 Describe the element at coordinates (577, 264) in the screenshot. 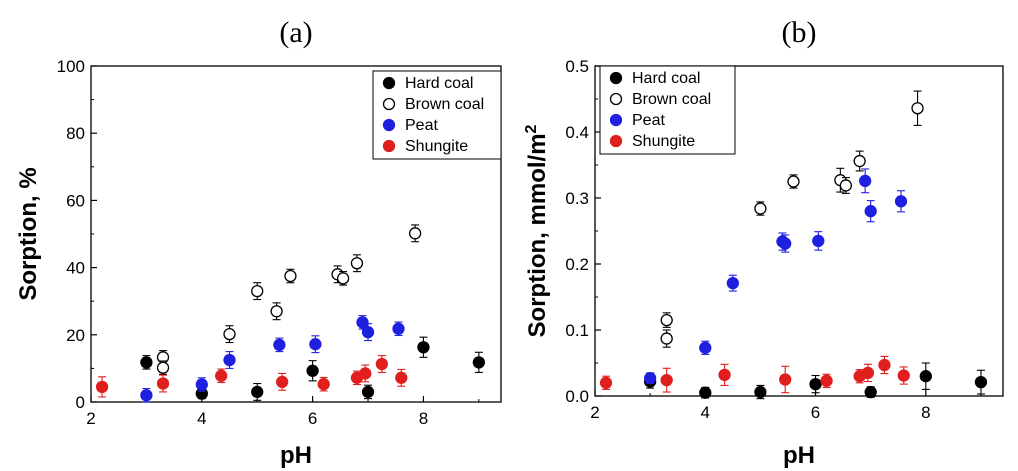

I see `chart-b-y-tick-label: 0.2` at that location.